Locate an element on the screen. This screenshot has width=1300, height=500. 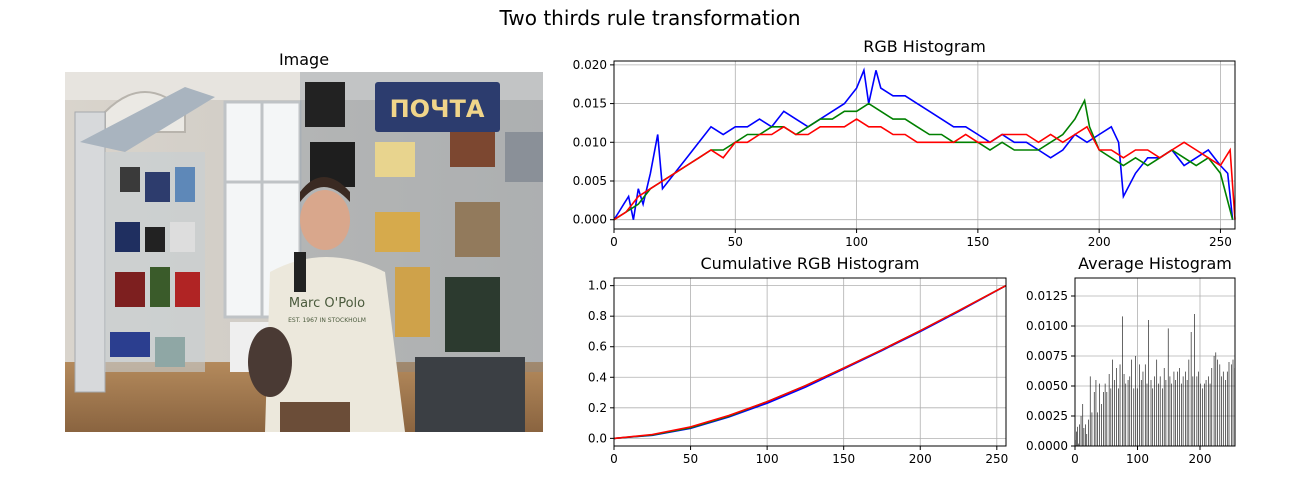
average-histogram-xtick-label: 0 is located at coordinates (1075, 459).